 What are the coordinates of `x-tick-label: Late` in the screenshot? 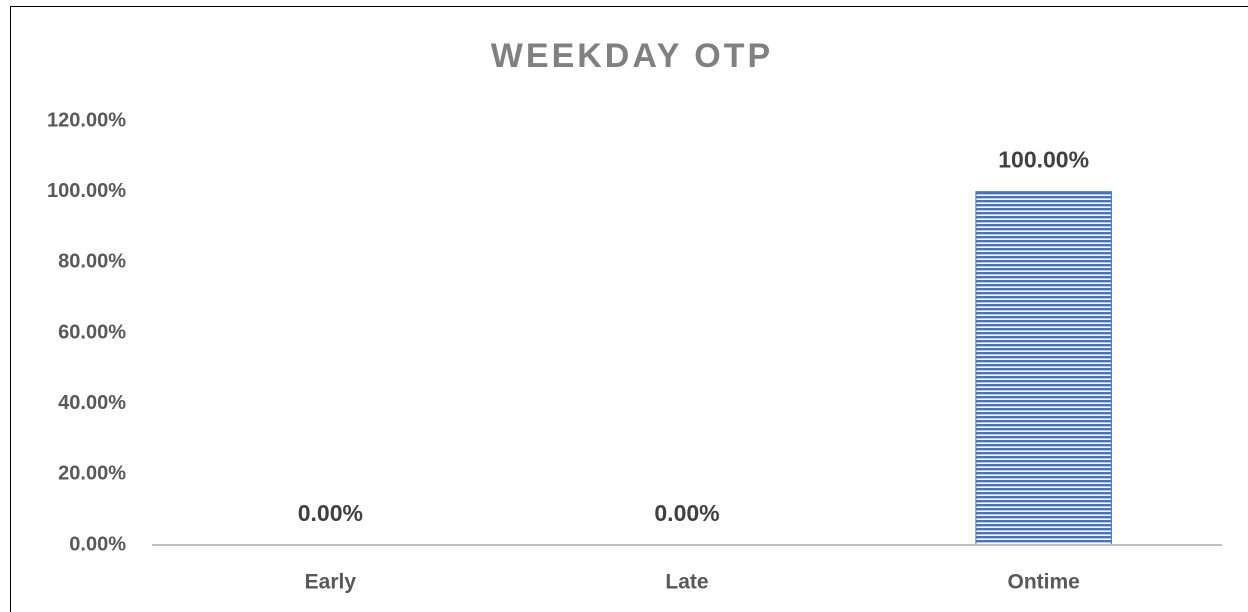 It's located at (686, 582).